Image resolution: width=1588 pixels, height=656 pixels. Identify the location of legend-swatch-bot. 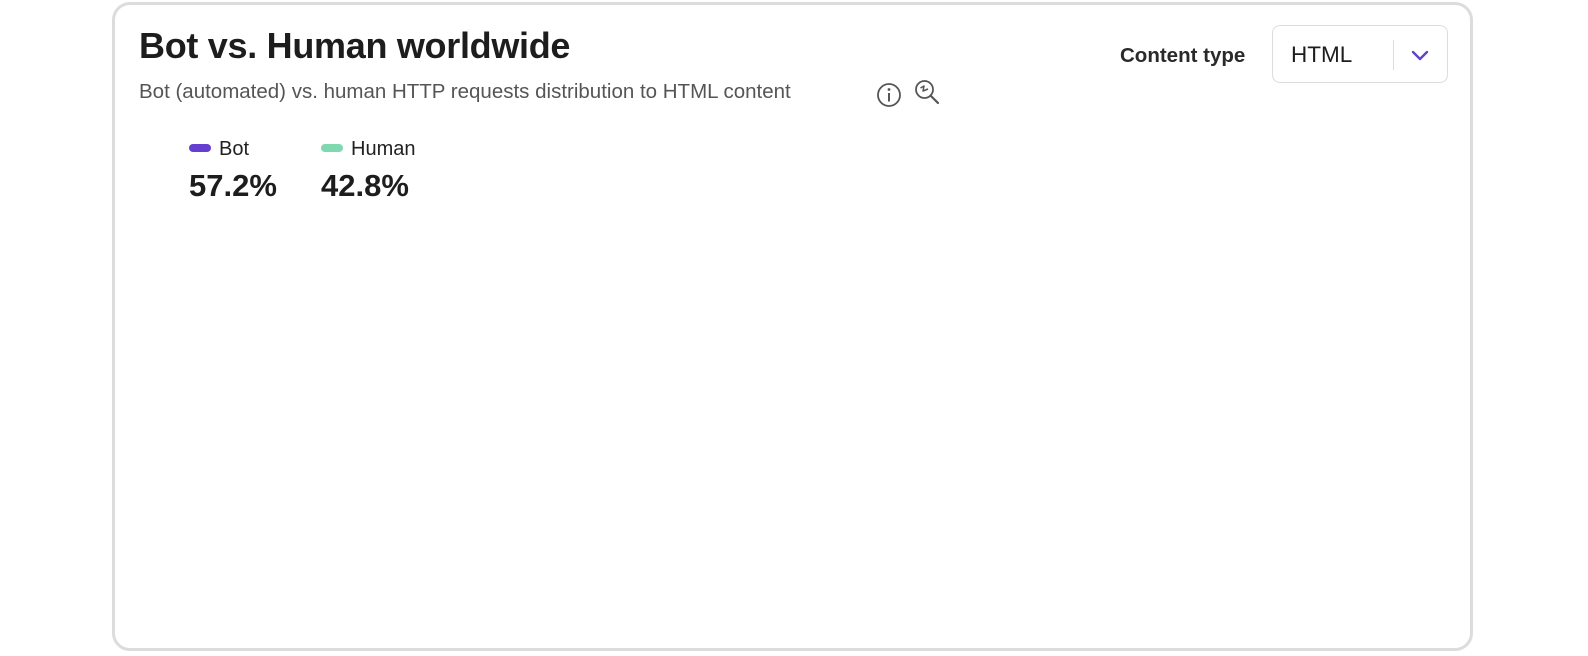
(200, 148).